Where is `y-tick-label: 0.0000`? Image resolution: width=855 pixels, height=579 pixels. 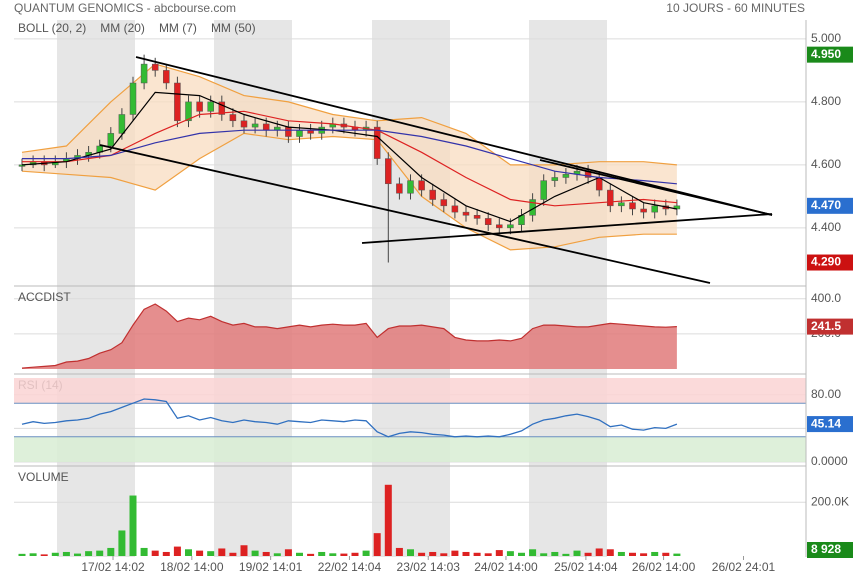 y-tick-label: 0.0000 is located at coordinates (829, 461).